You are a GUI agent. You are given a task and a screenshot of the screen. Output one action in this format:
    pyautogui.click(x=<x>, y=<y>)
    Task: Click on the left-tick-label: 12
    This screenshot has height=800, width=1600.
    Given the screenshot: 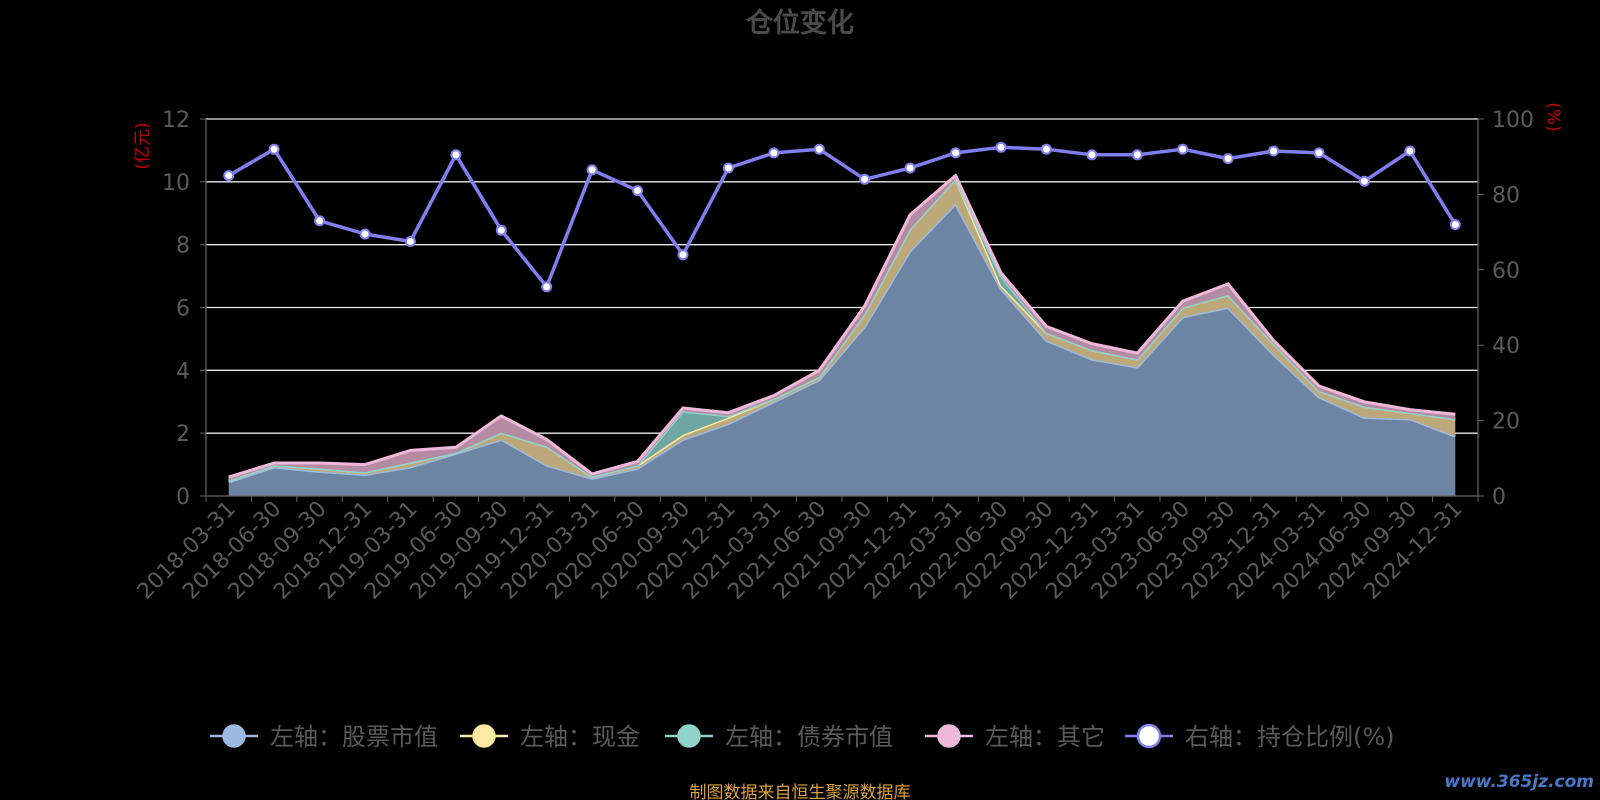 What is the action you would take?
    pyautogui.click(x=176, y=120)
    